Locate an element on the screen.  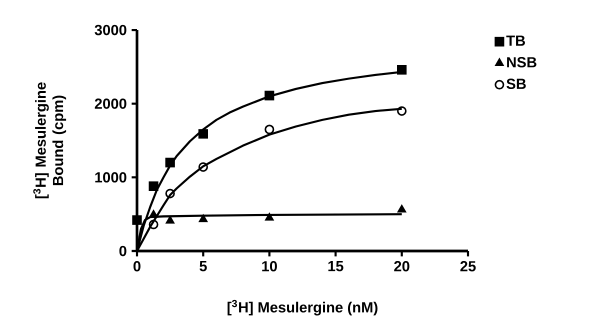
x-tick-label: 15 is located at coordinates (336, 266).